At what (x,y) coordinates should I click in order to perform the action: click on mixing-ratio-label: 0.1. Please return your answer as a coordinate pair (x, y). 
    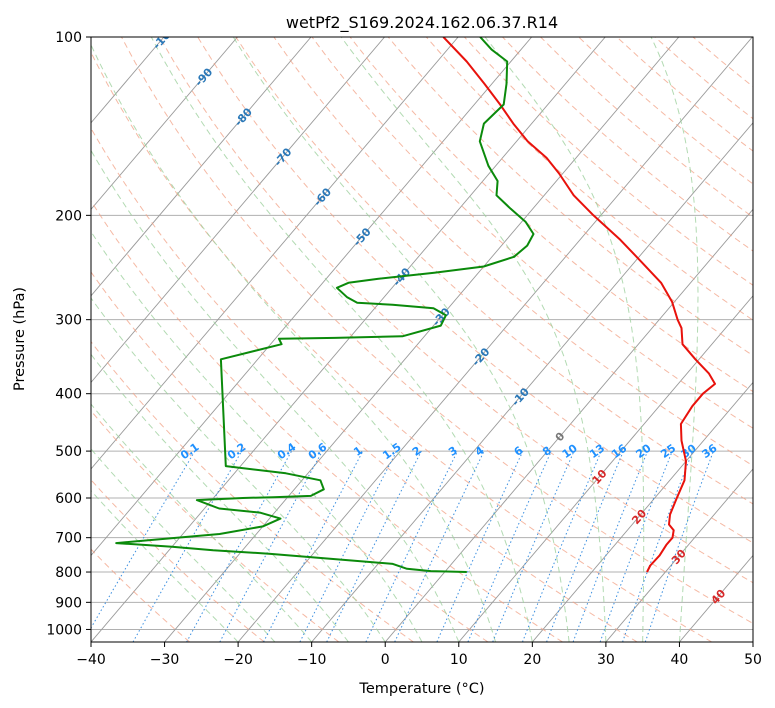
    Looking at the image, I should click on (189, 451).